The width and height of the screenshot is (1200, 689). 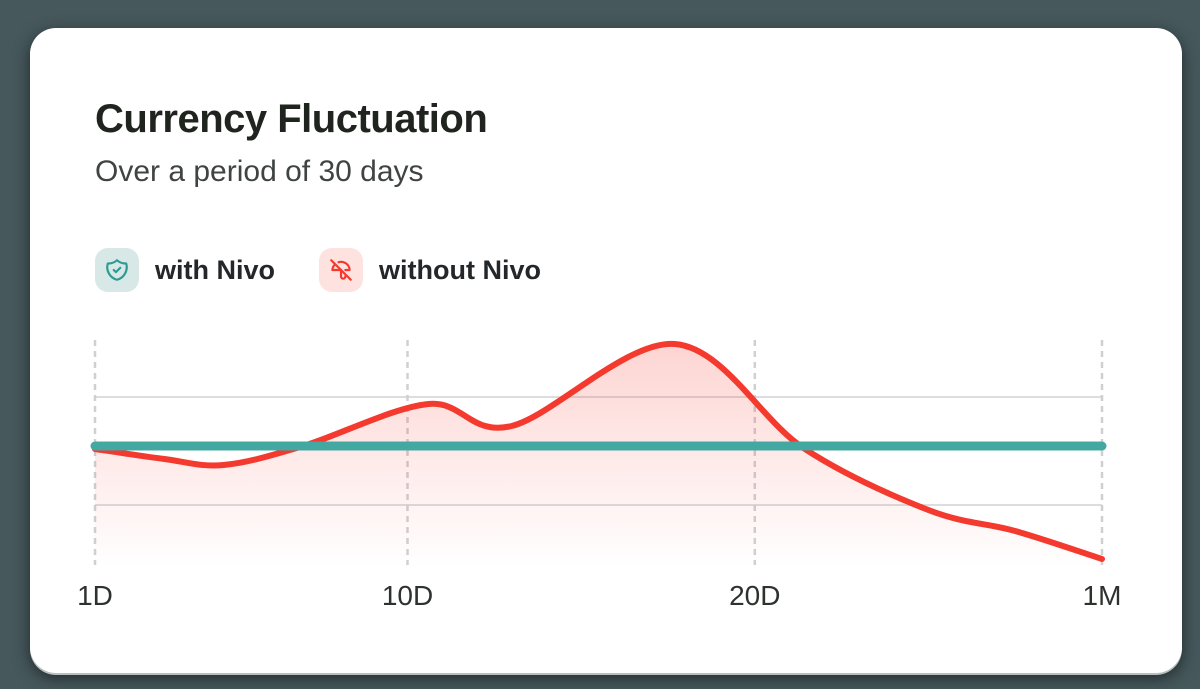 I want to click on legend-label: with Nivo, so click(x=215, y=269).